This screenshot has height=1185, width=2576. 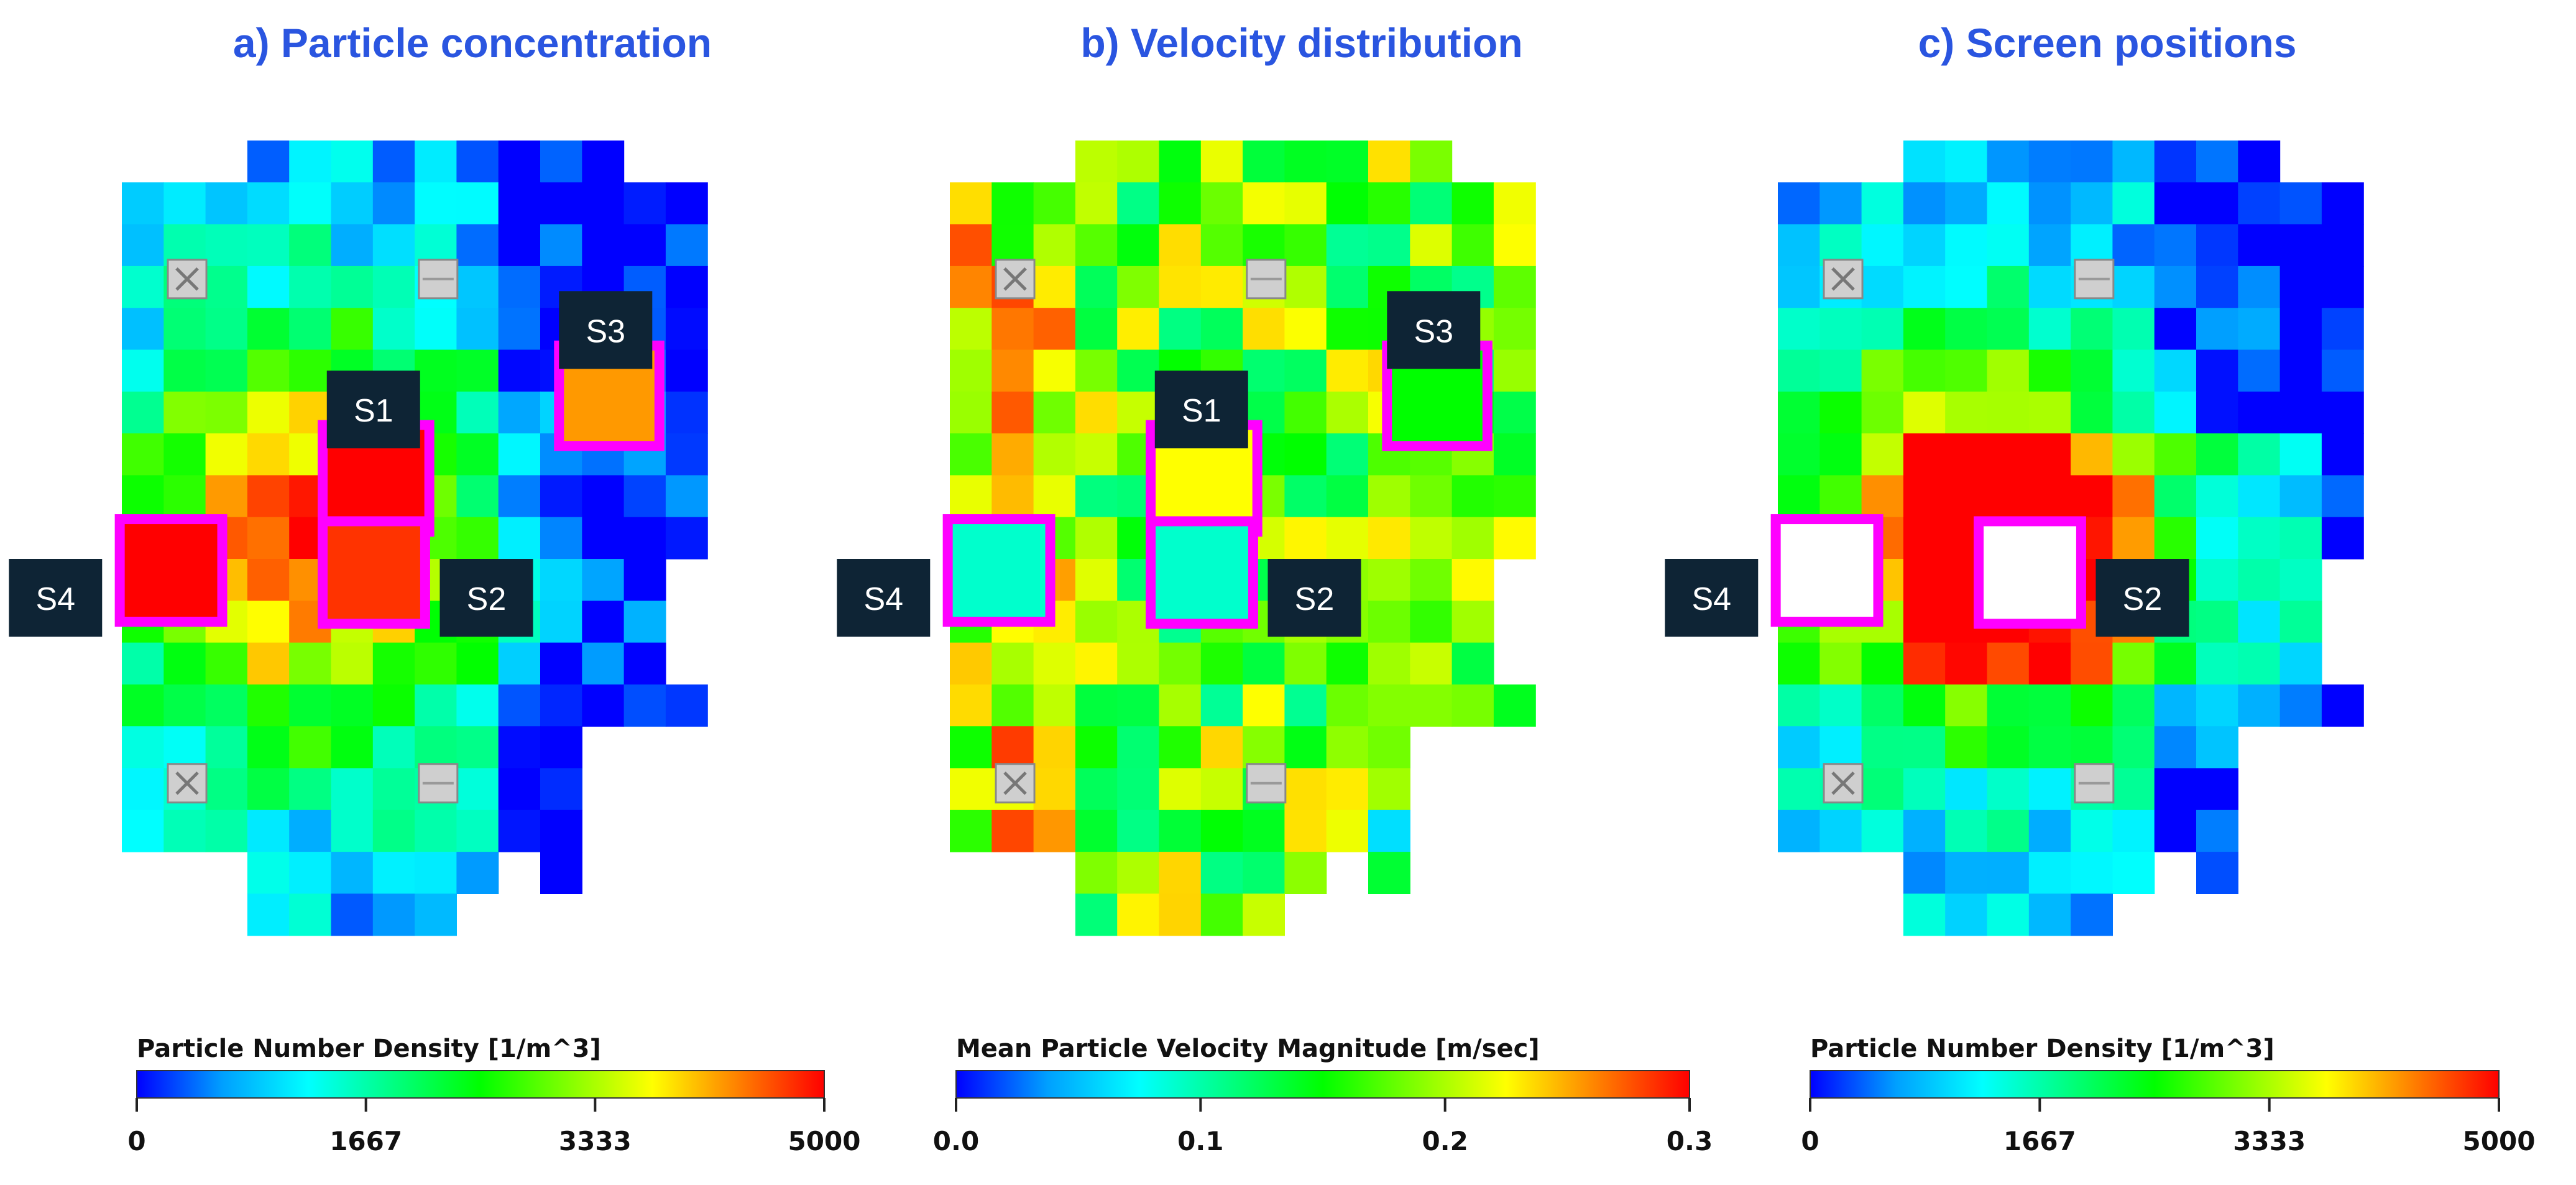 I want to click on region-label-s2: S2, so click(x=2143, y=599).